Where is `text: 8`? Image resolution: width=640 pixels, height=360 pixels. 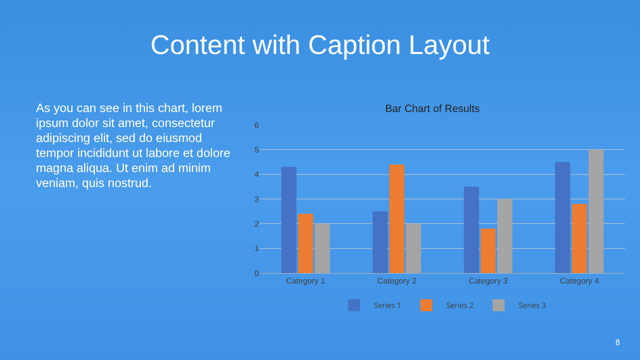 text: 8 is located at coordinates (617, 342).